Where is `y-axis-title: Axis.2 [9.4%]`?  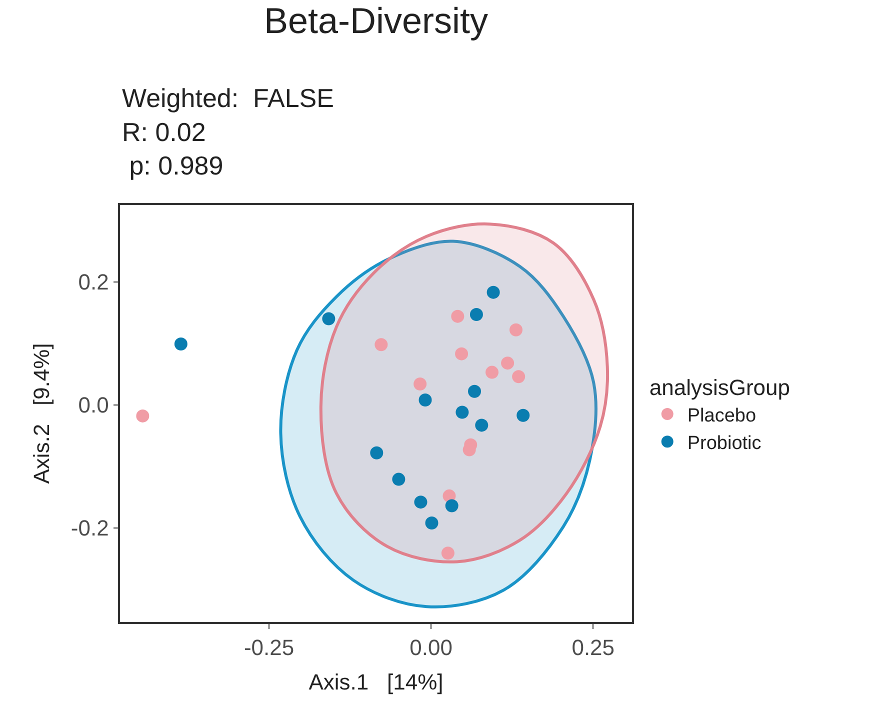 y-axis-title: Axis.2 [9.4%] is located at coordinates (41, 413).